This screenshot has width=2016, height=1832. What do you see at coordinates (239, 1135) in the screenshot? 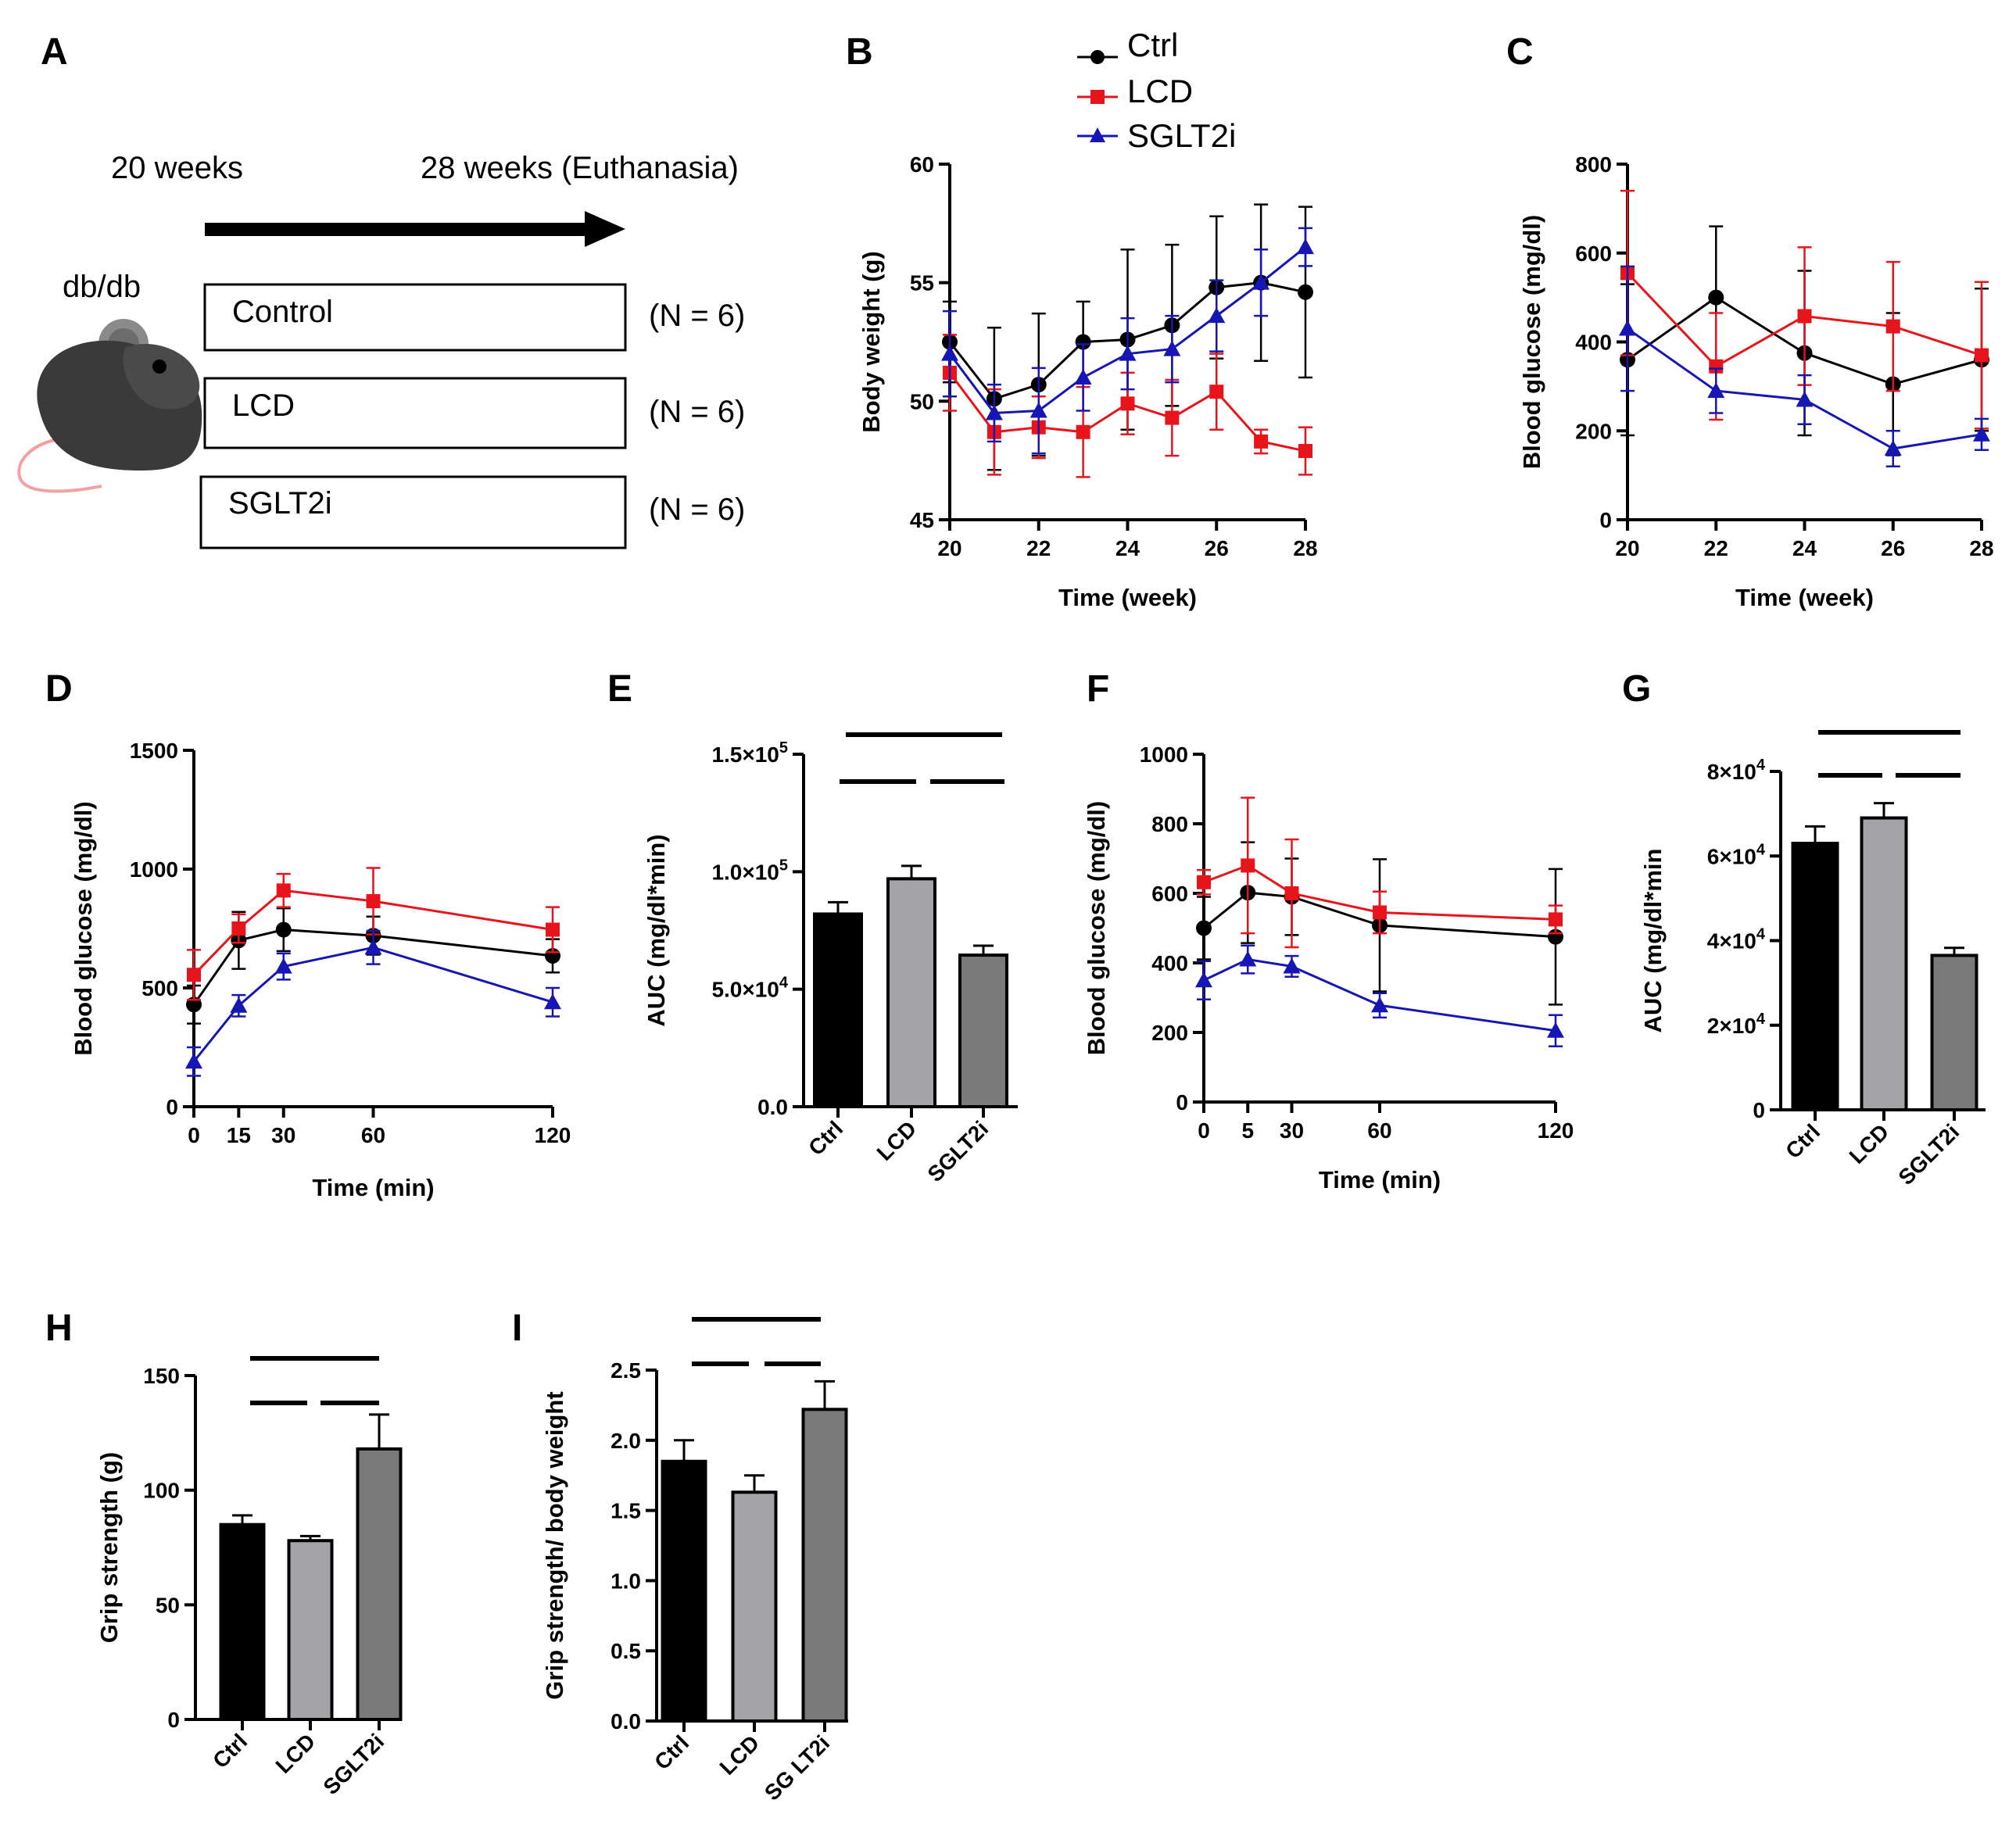
I see `x-tick-label: 15` at bounding box center [239, 1135].